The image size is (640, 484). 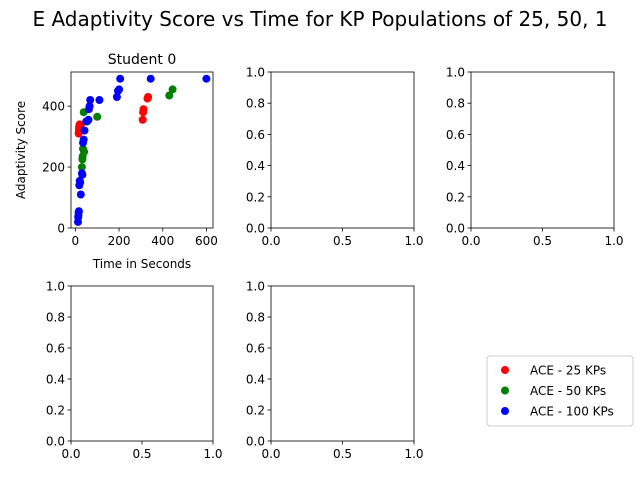 I want to click on y-tick-label-4-0: 0.0, so click(x=255, y=442).